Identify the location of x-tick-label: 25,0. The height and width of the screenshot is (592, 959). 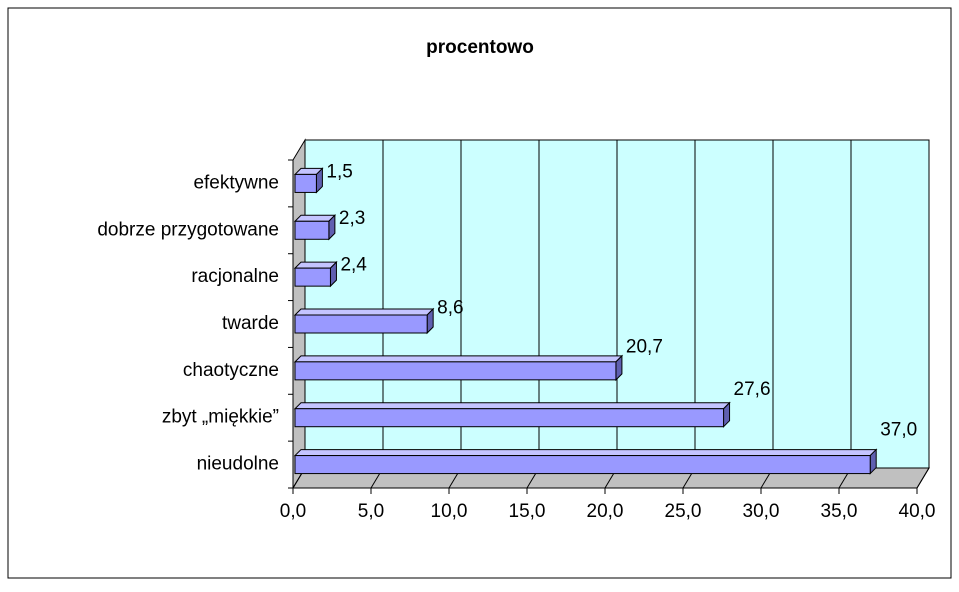
(683, 511).